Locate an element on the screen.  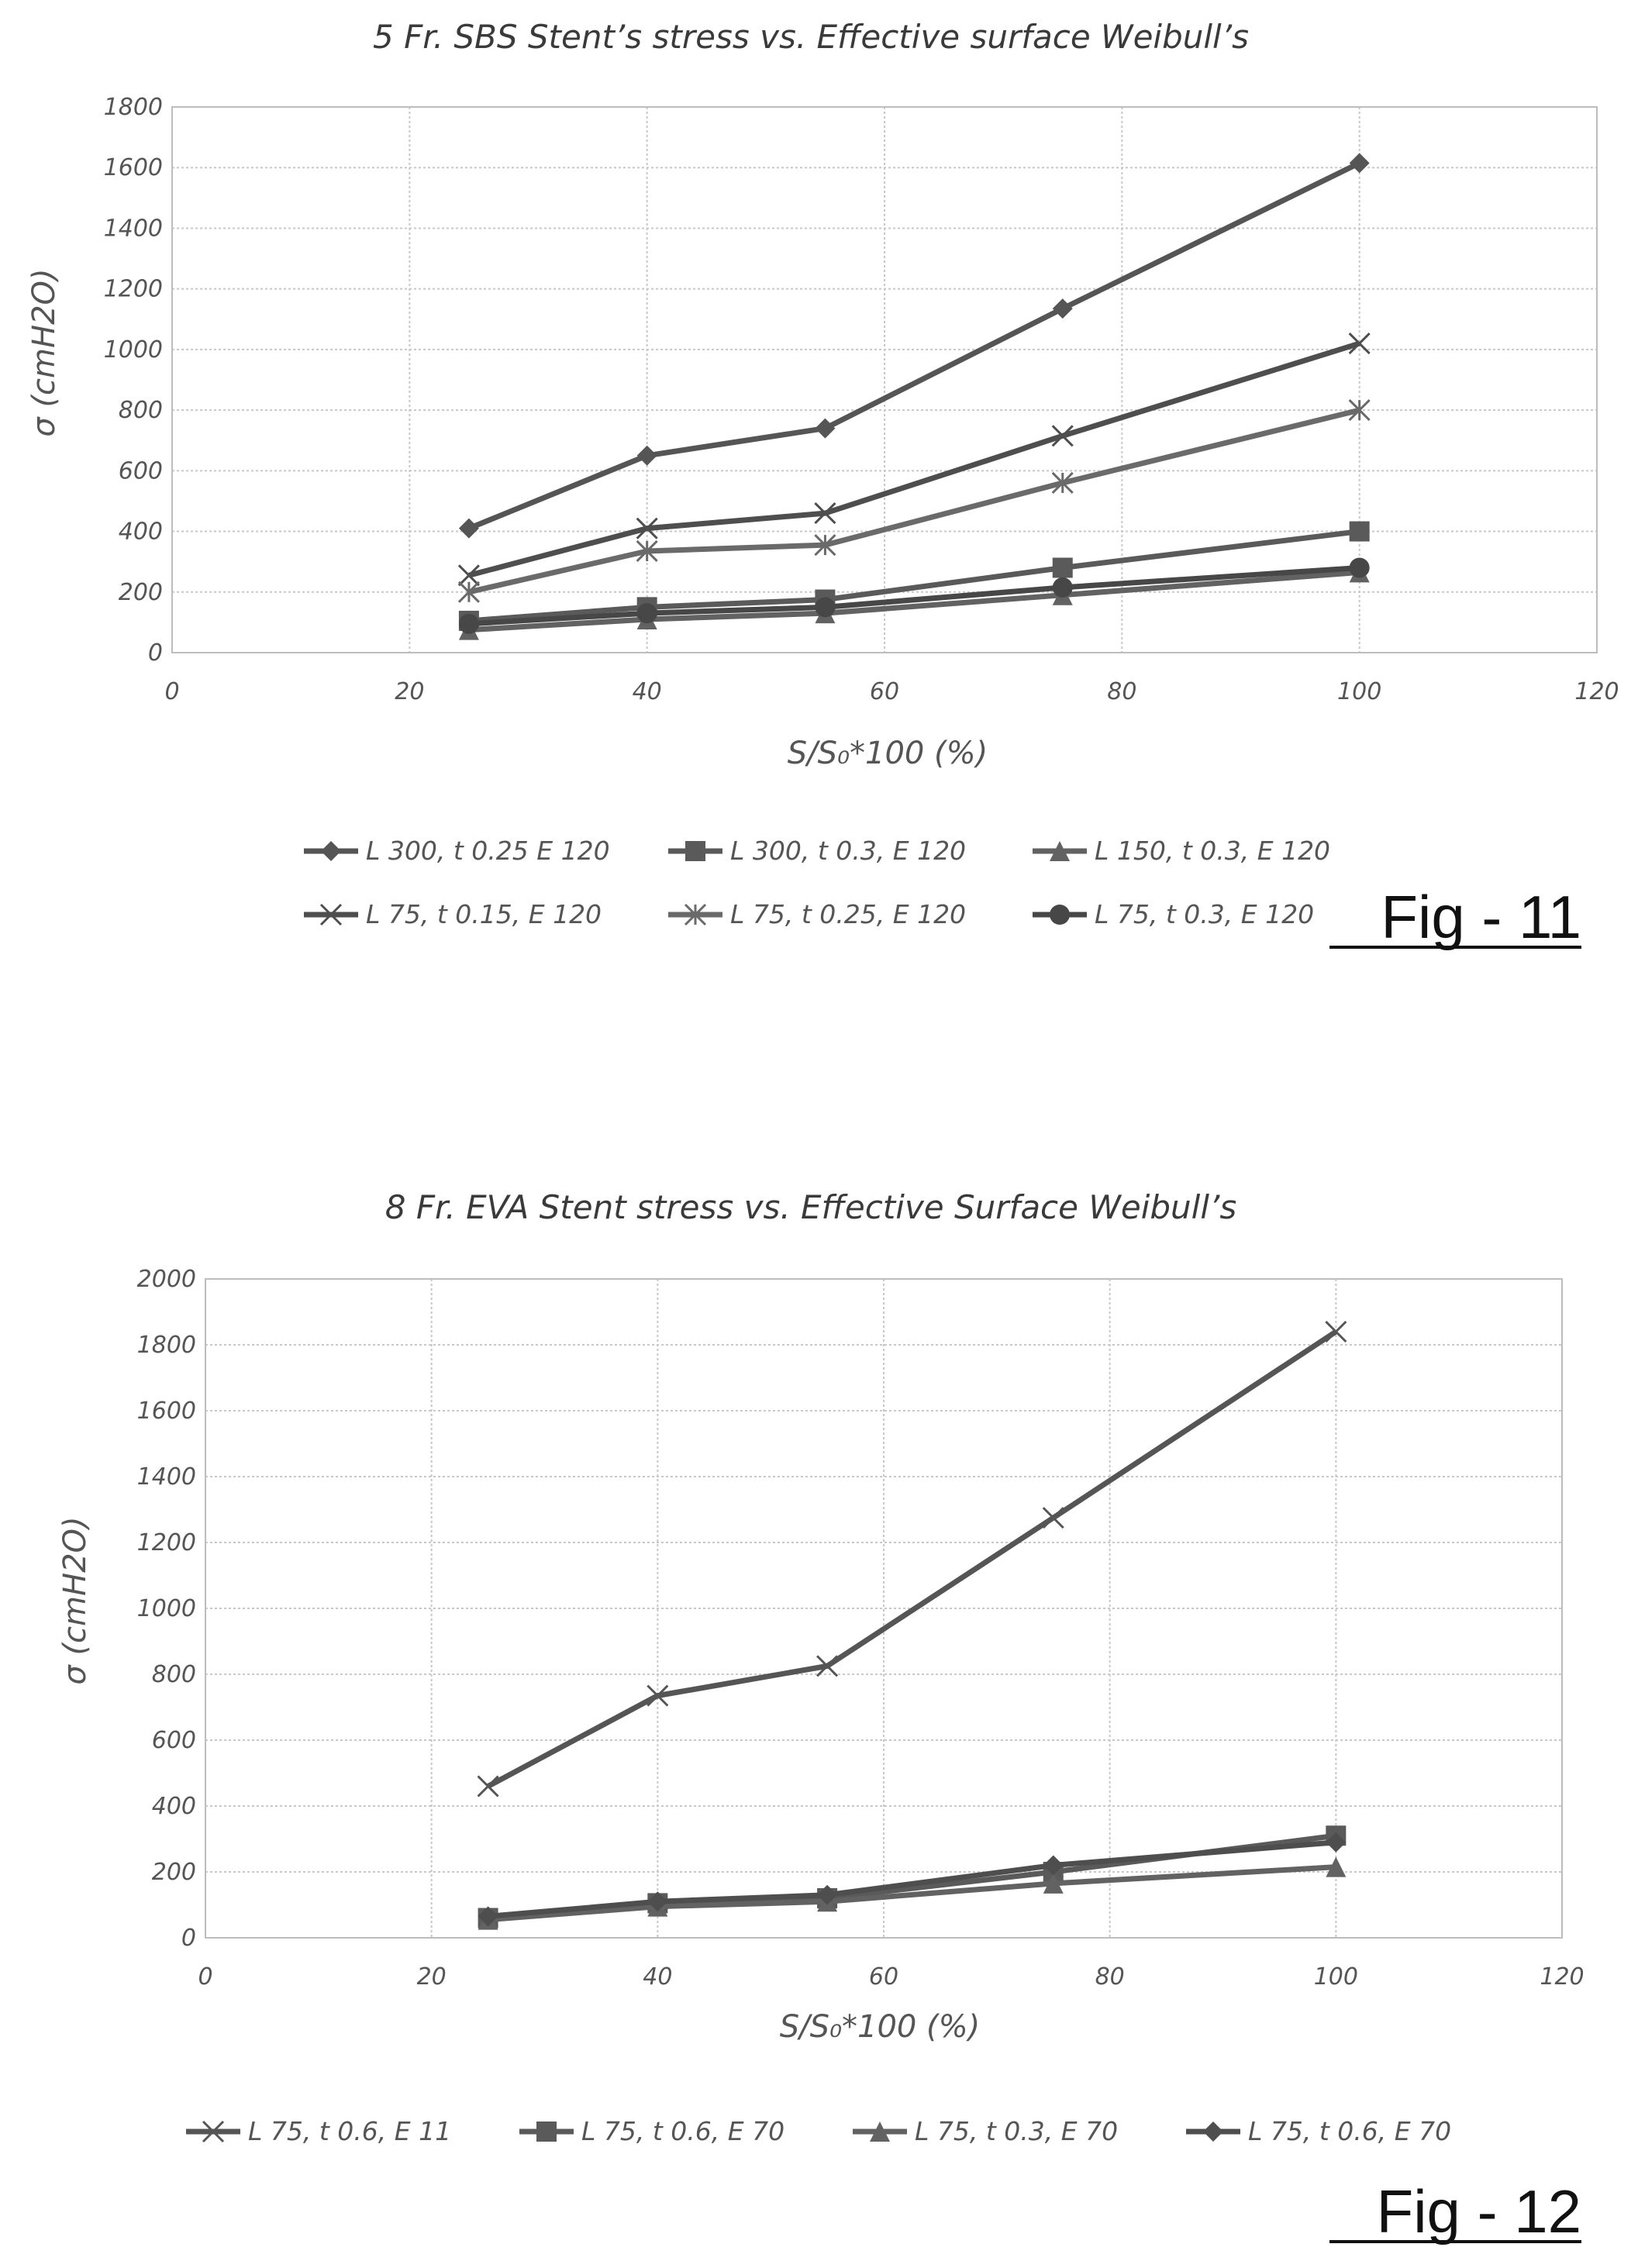
legend-entry: L 75, t 0.3, E 120 is located at coordinates (1204, 914).